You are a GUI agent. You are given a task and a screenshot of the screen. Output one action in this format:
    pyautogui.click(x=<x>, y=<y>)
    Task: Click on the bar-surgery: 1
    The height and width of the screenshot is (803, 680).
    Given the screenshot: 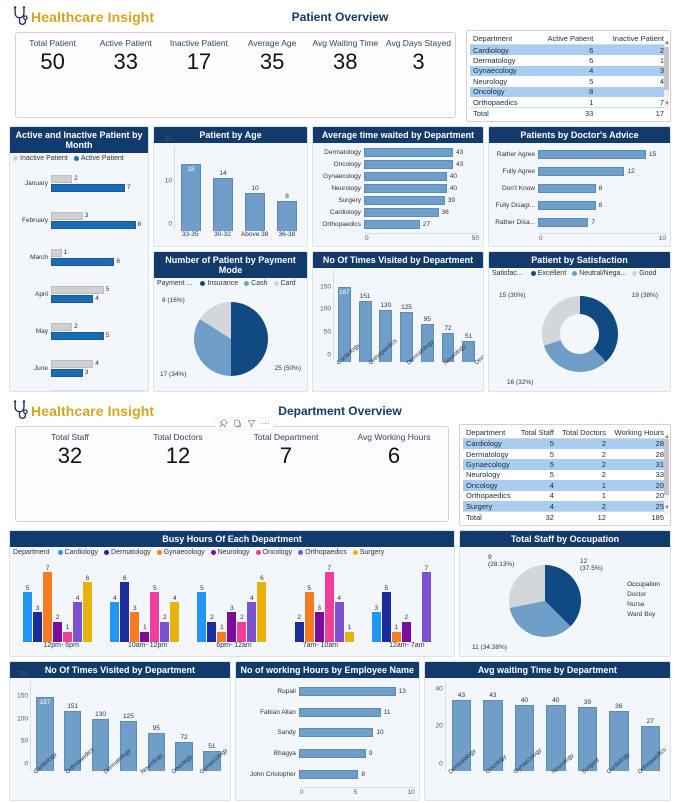 What is the action you would take?
    pyautogui.click(x=349, y=600)
    